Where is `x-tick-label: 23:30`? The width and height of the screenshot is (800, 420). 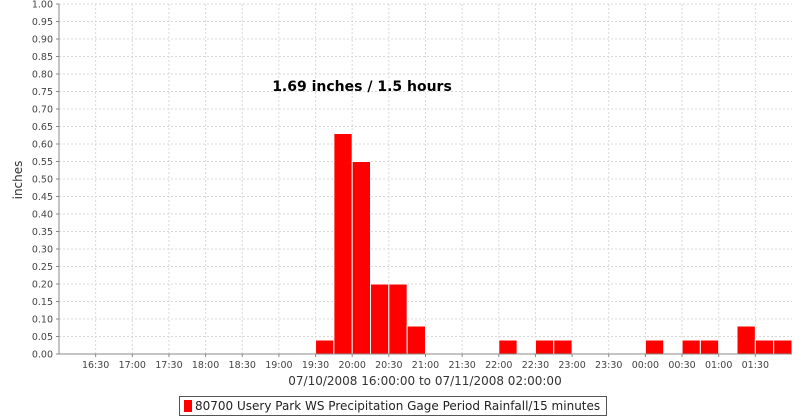
x-tick-label: 23:30 is located at coordinates (608, 365).